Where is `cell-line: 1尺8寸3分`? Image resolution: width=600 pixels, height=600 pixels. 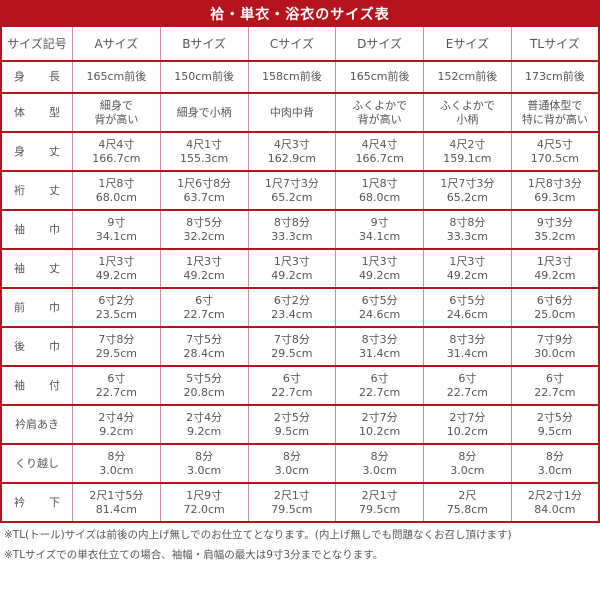
cell-line: 1尺8寸3分 is located at coordinates (554, 183).